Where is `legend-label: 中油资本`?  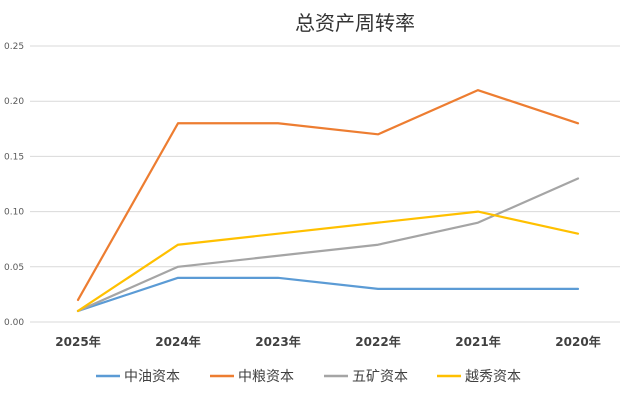 legend-label: 中油资本 is located at coordinates (152, 377).